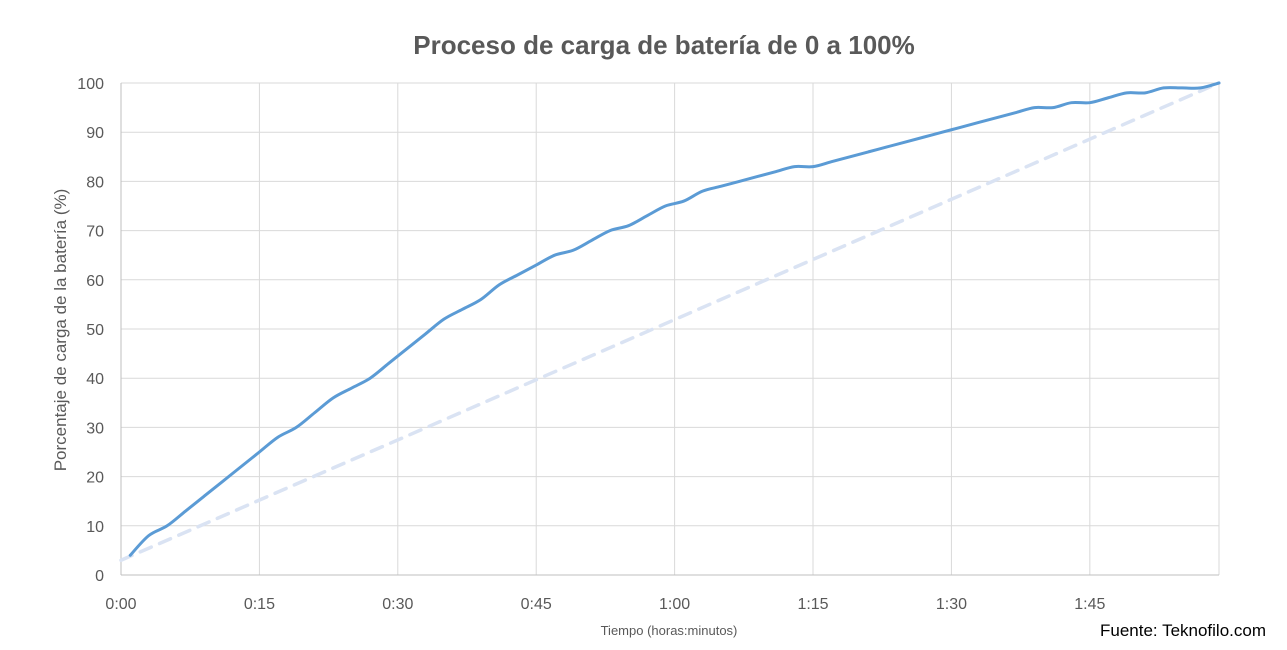 This screenshot has width=1287, height=650. I want to click on y-axis-label: Porcentaje de carga de la batería (%), so click(60, 330).